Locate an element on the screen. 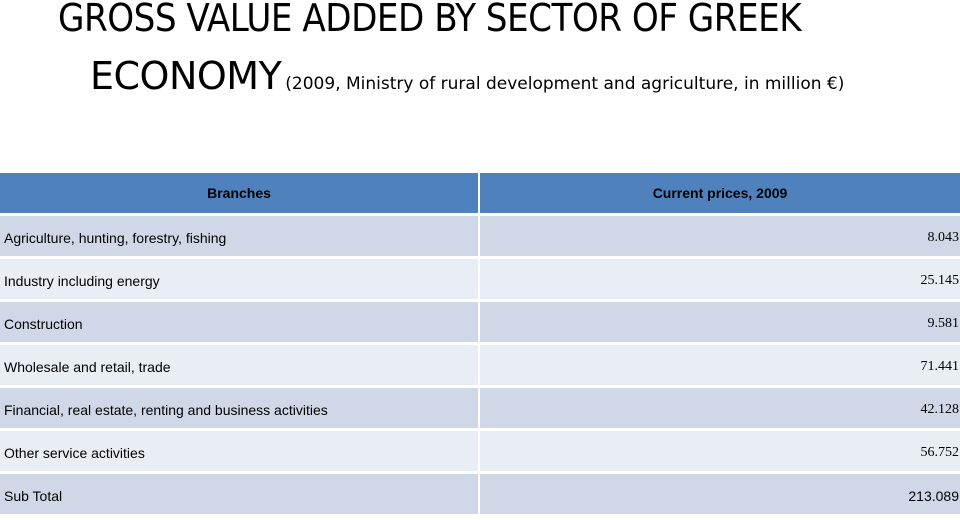  slide-title-line1: GROSS VALUE ADDED BY SECTOR OF GREEK is located at coordinates (430, 20).